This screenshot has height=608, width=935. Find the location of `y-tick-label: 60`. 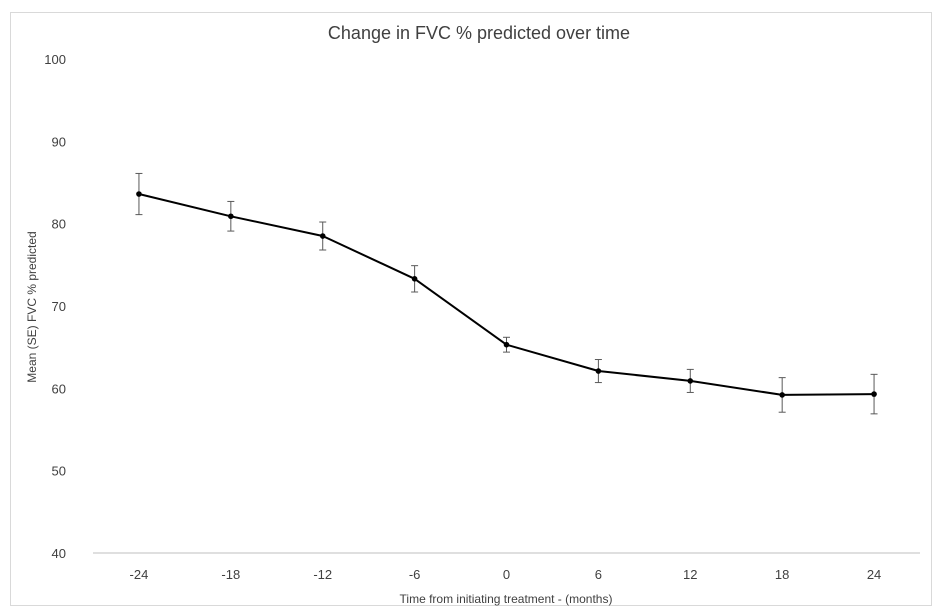

y-tick-label: 60 is located at coordinates (59, 388).